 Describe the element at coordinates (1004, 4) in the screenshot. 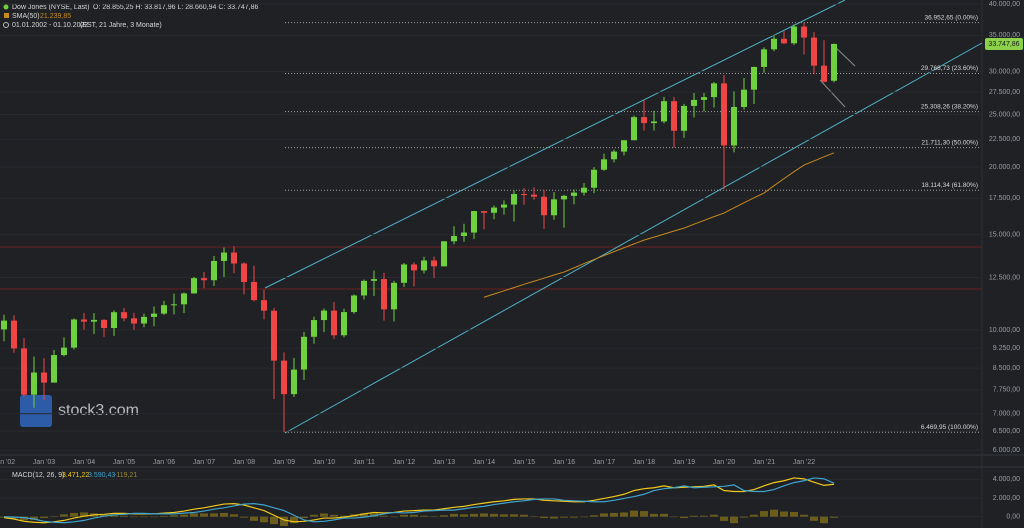

I see `y-tick-label: 40.000,00` at that location.